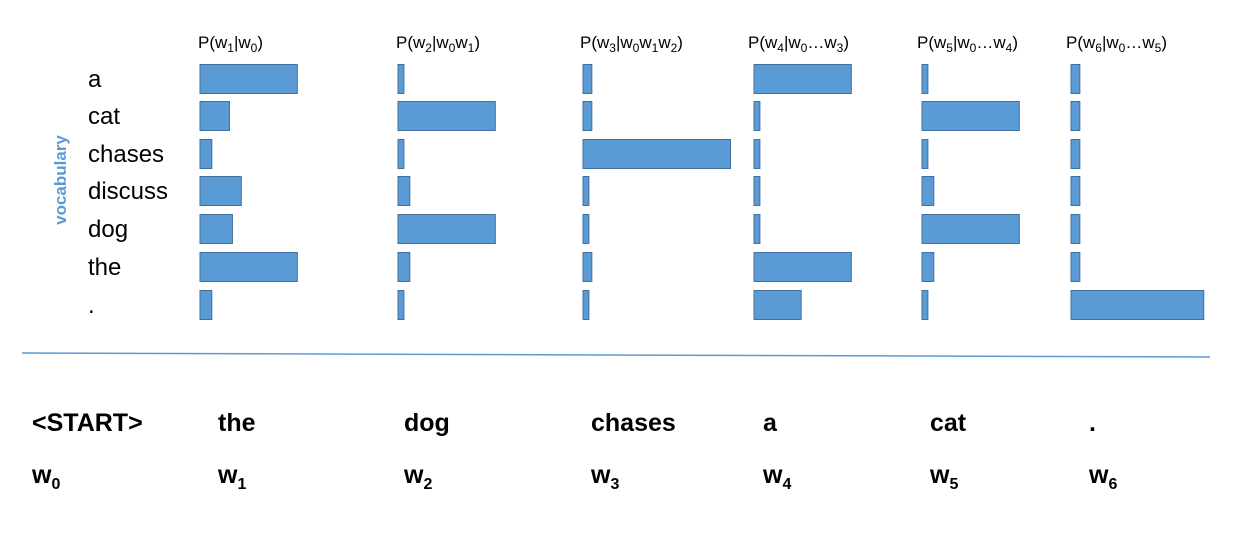 Image resolution: width=1246 pixels, height=552 pixels. Describe the element at coordinates (126, 154) in the screenshot. I see `vocab-word: chases` at that location.